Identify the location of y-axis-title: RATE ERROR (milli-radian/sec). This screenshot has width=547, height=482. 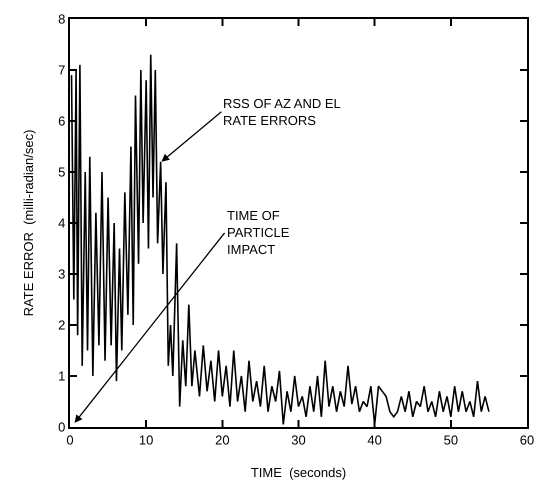
(28, 223).